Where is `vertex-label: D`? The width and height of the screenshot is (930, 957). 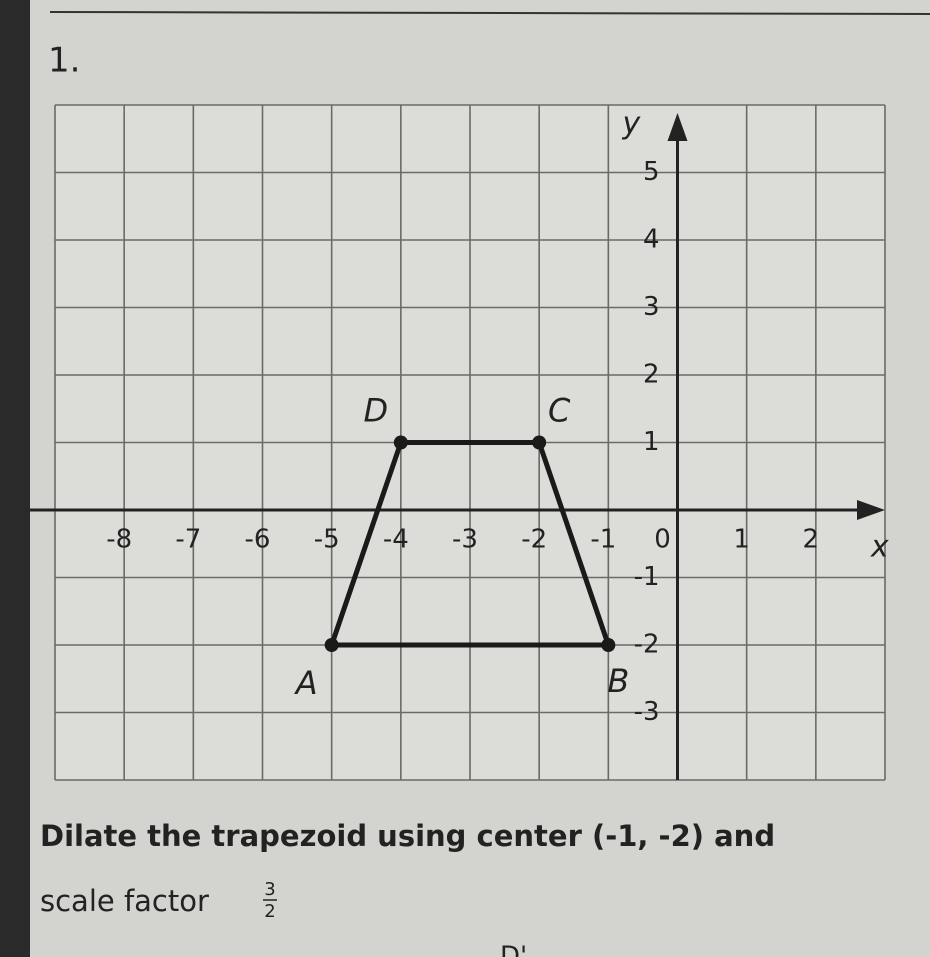
vertex-label: D is located at coordinates (376, 411).